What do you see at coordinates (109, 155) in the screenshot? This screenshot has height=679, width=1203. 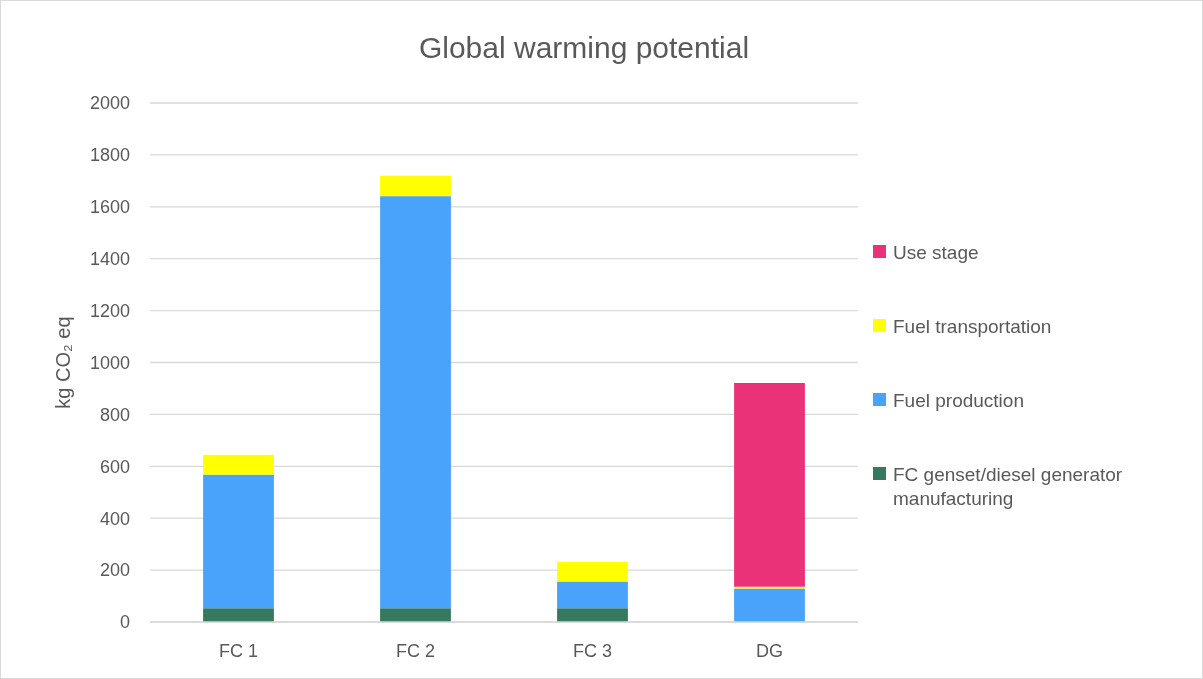 I see `y-tick-label: 1800` at bounding box center [109, 155].